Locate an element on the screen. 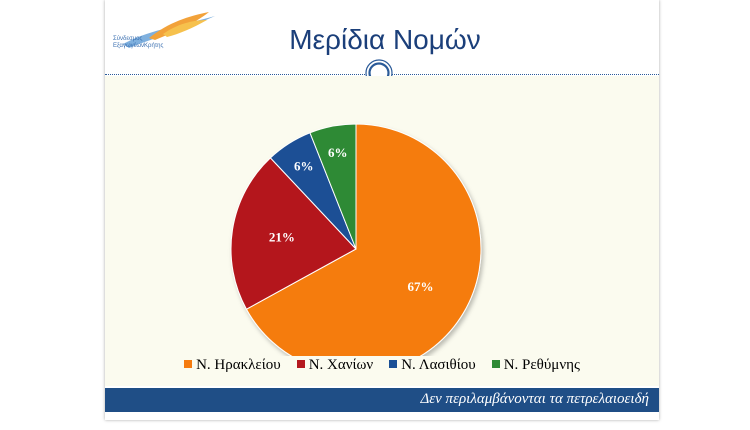  pie-data-label: 21% is located at coordinates (282, 236).